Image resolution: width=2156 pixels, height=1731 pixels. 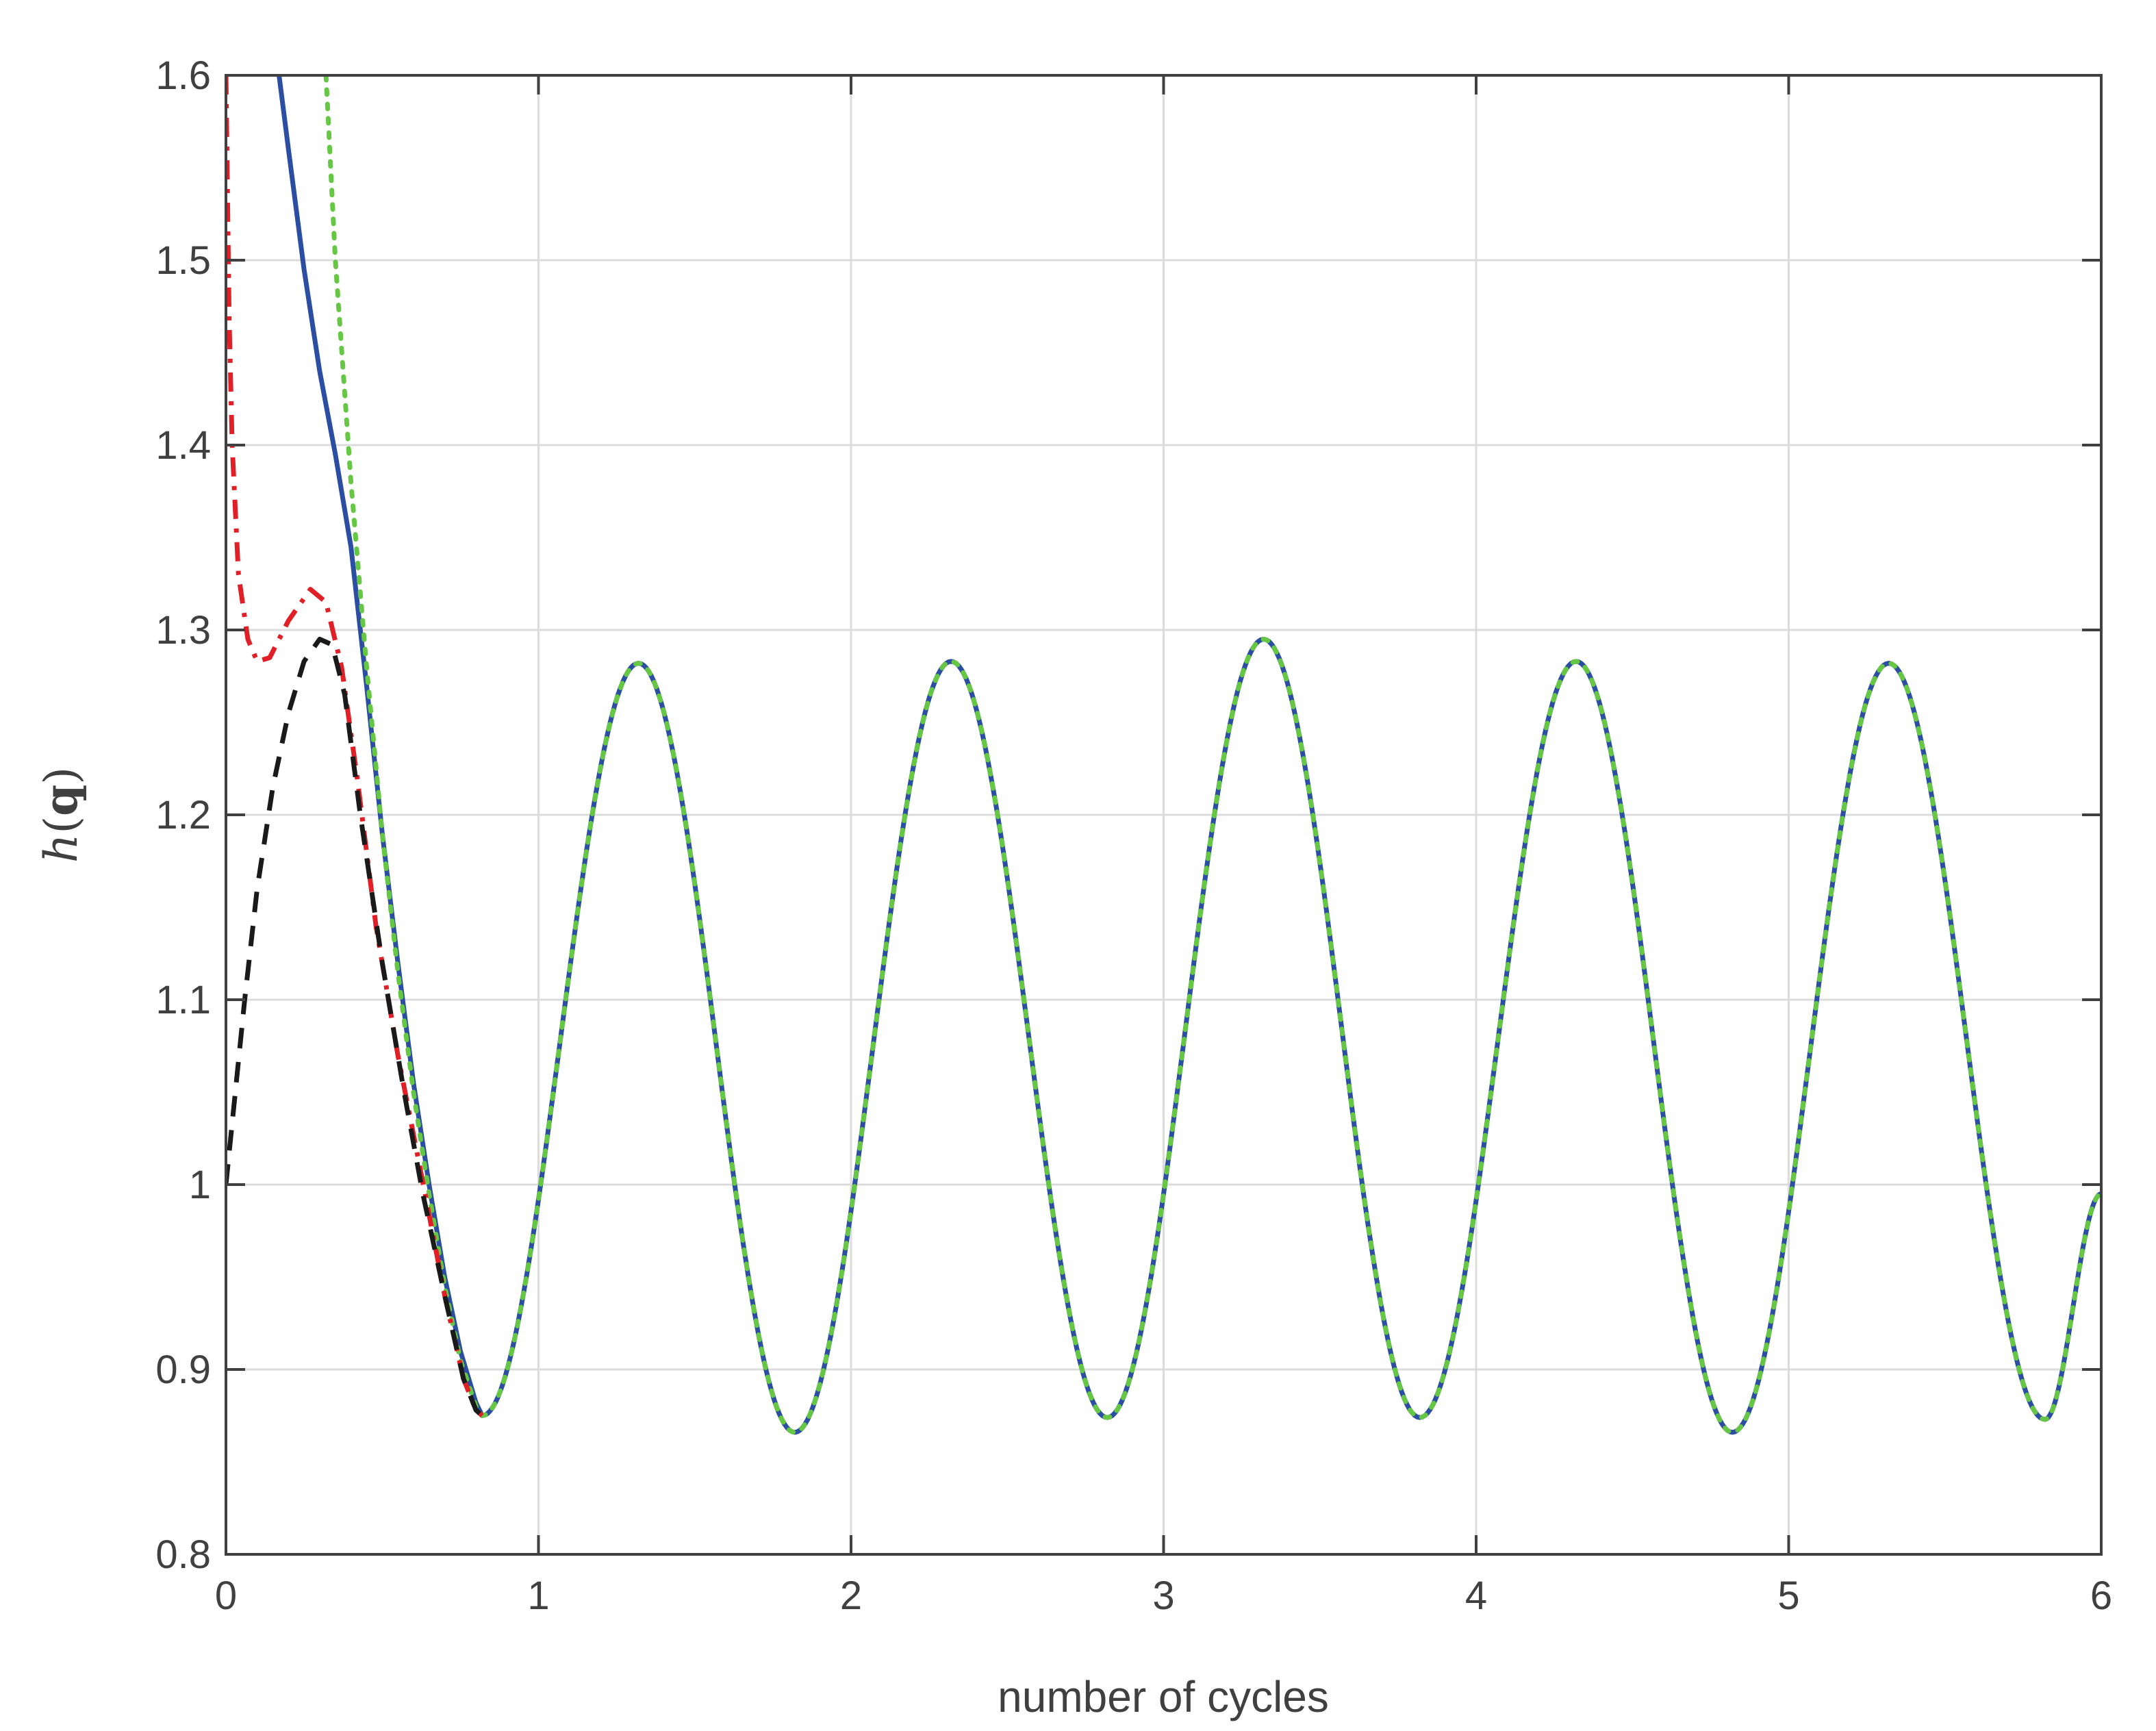 I want to click on y-tick-label: 1.3, so click(x=183, y=631).